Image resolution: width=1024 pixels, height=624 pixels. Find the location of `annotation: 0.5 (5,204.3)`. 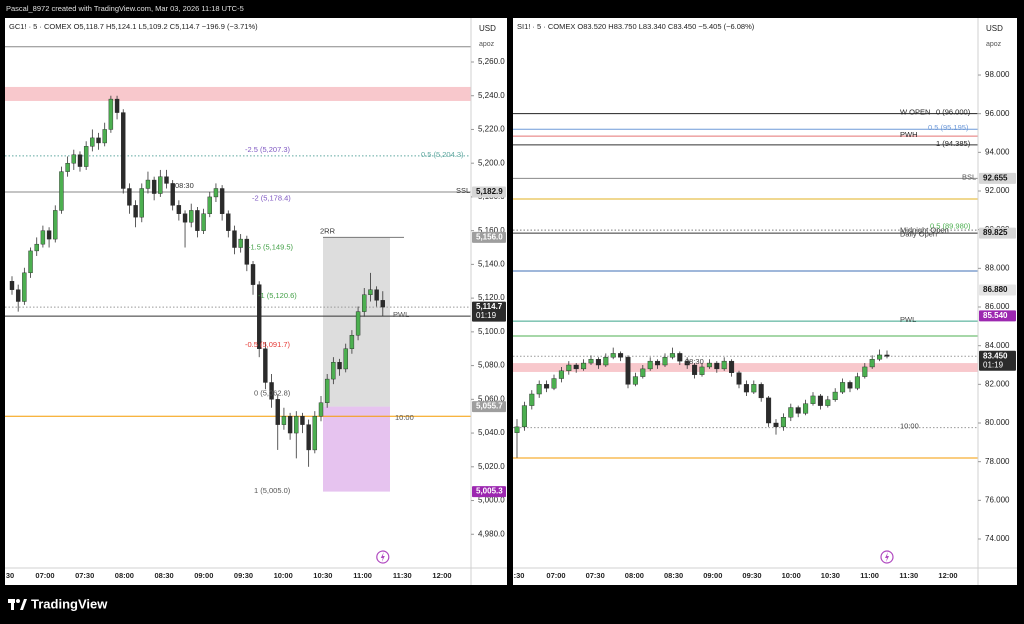

annotation: 0.5 (5,204.3) is located at coordinates (442, 154).